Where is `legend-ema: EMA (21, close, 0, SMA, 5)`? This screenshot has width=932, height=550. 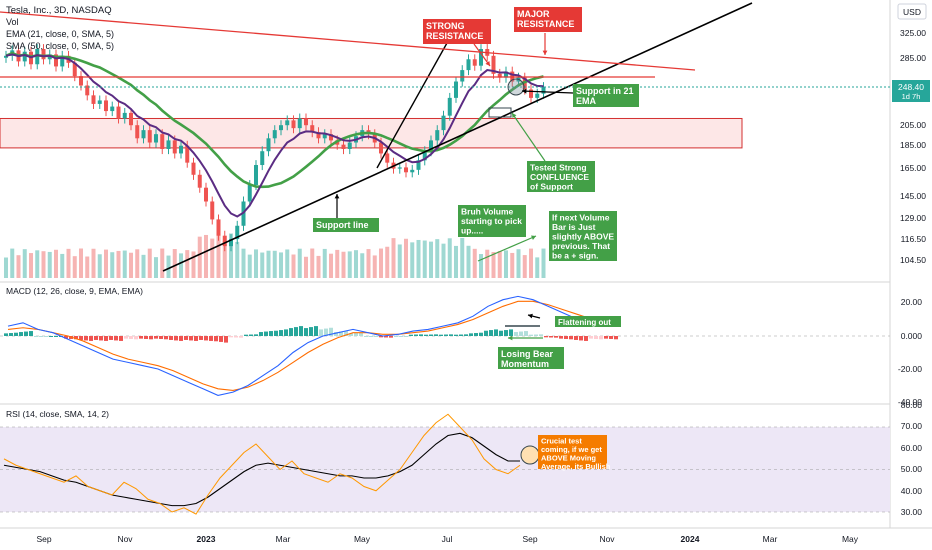 legend-ema: EMA (21, close, 0, SMA, 5) is located at coordinates (60, 34).